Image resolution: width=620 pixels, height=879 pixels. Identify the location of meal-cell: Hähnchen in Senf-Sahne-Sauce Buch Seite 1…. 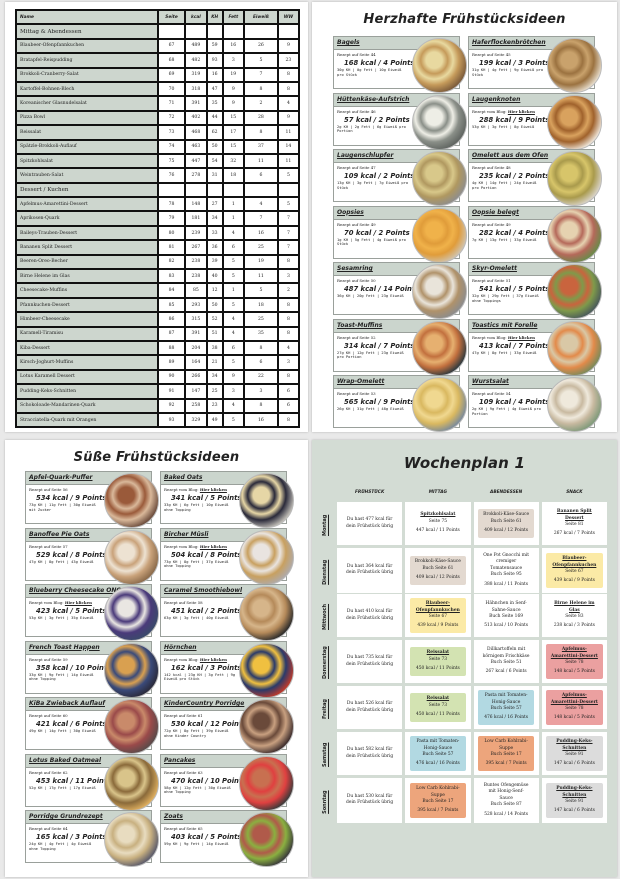
(506, 617).